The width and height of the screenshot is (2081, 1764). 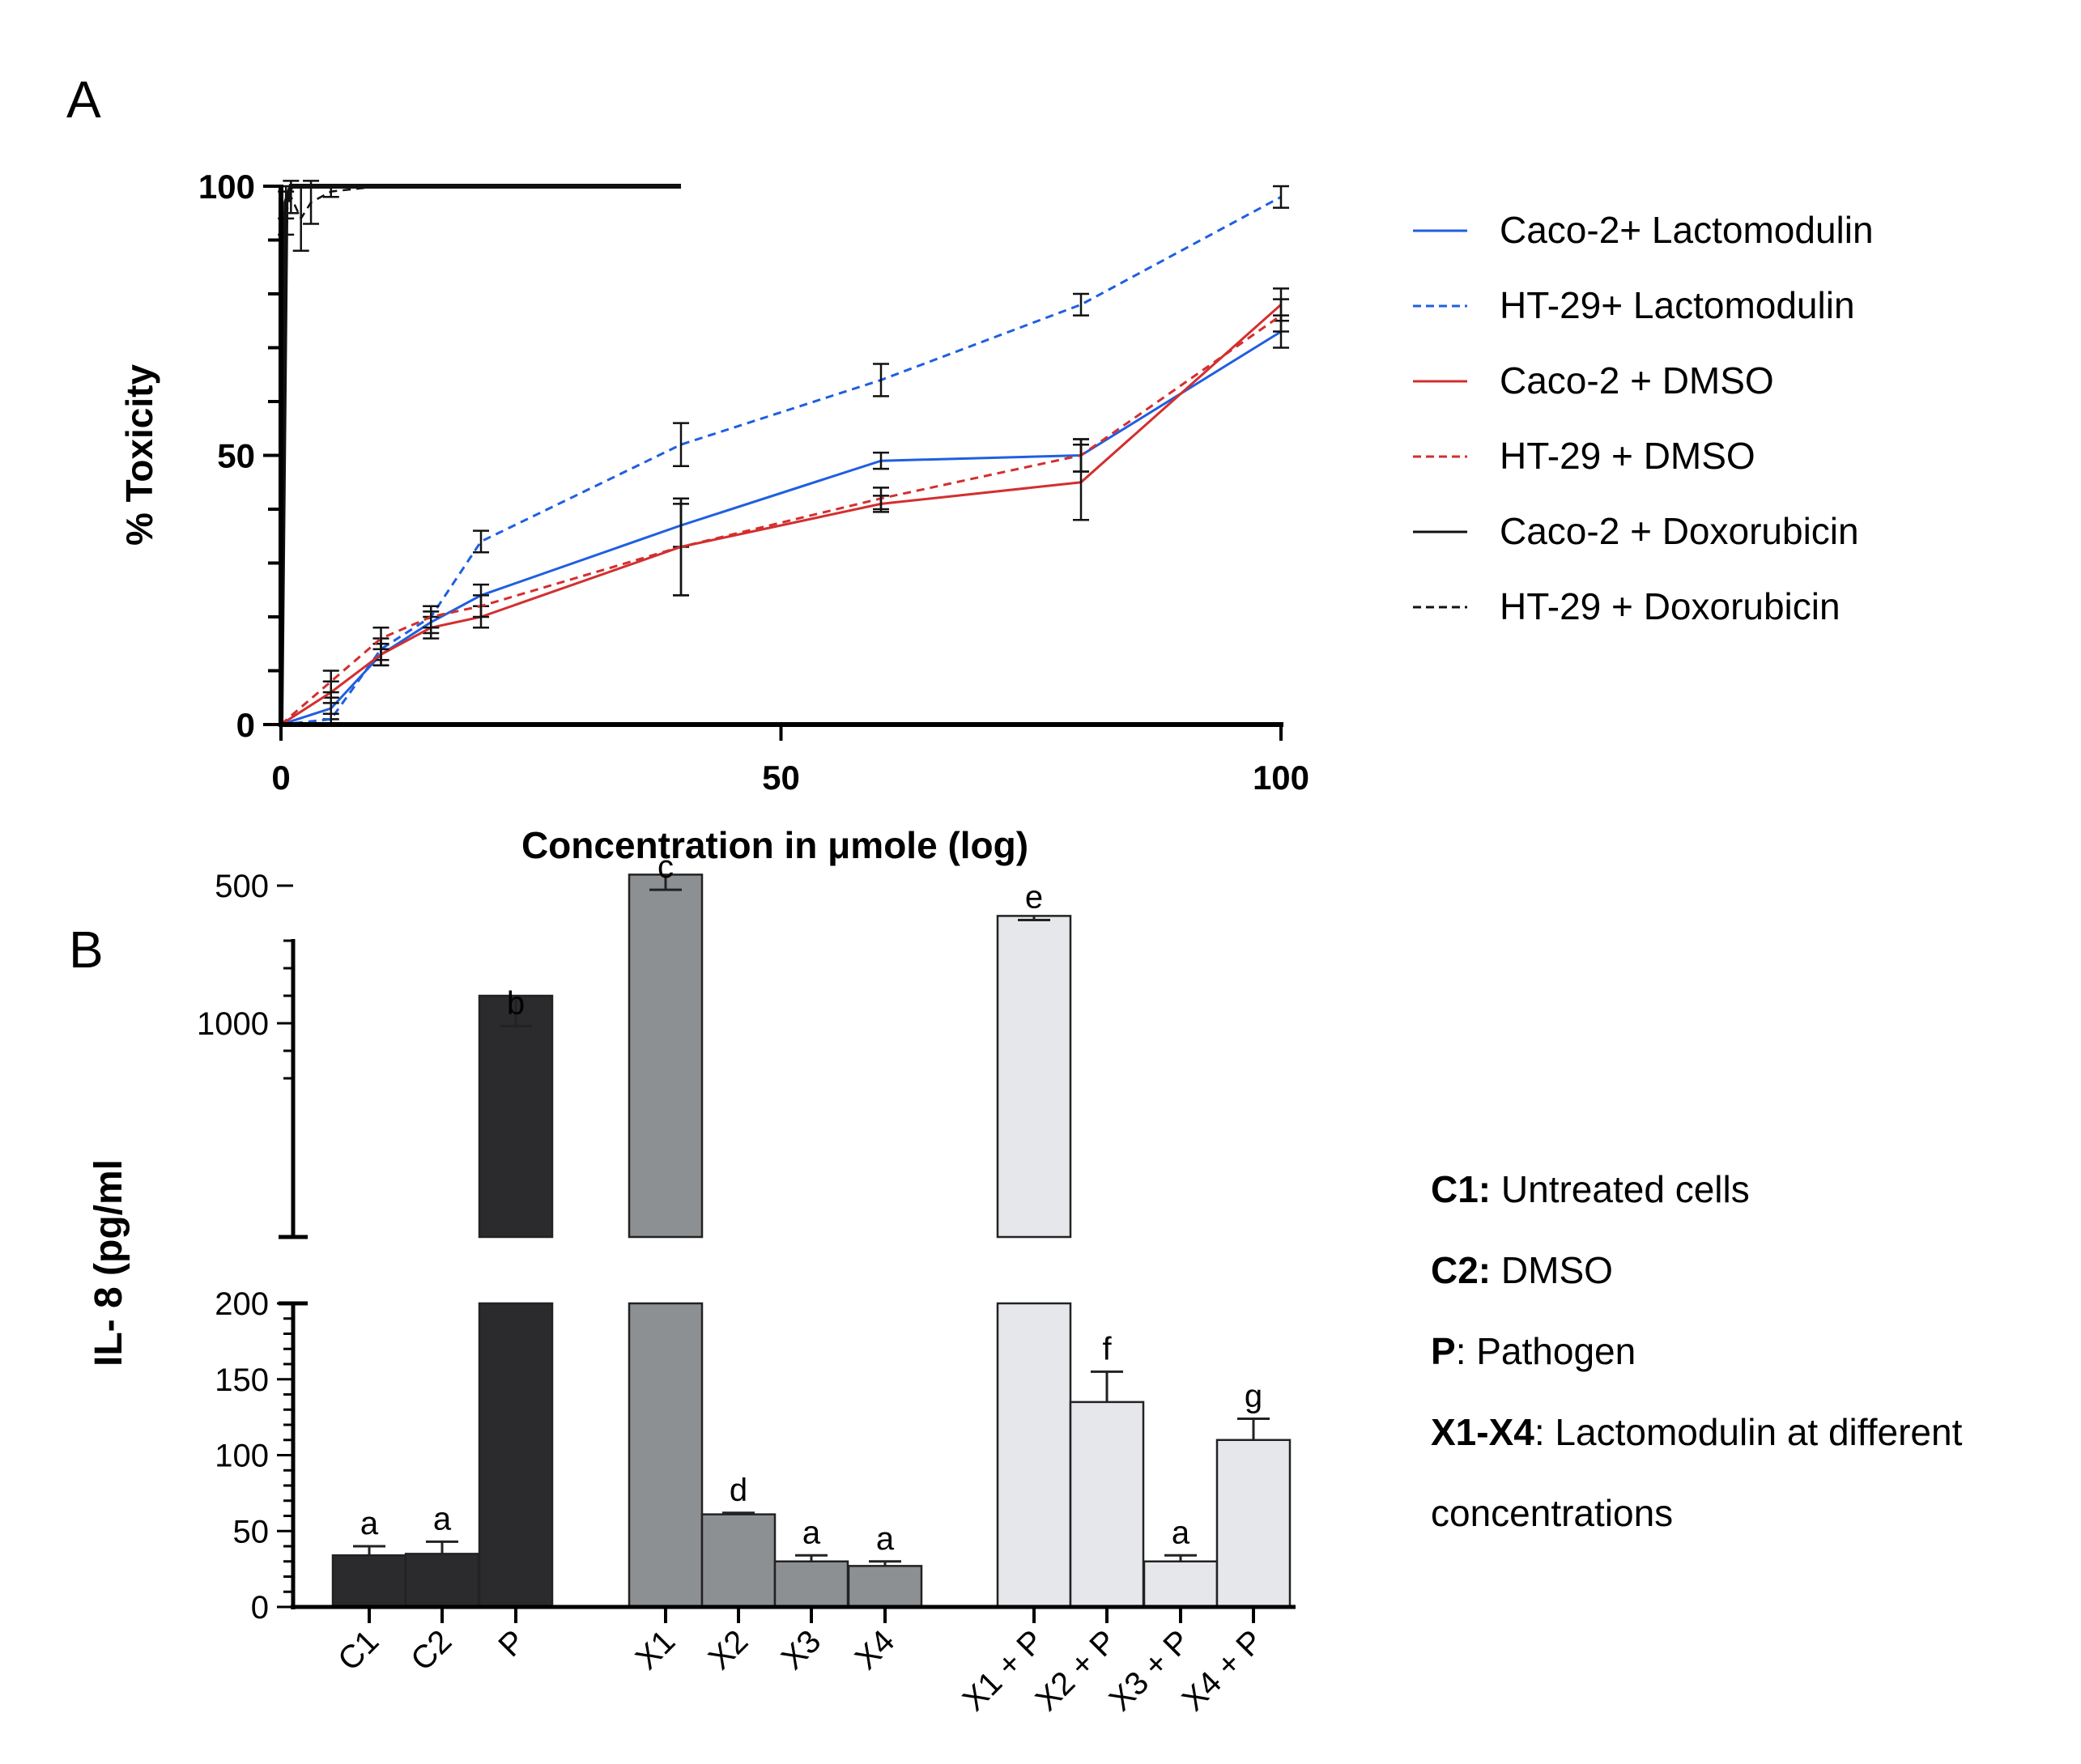 I want to click on y-tick-label: 200, so click(x=242, y=1304).